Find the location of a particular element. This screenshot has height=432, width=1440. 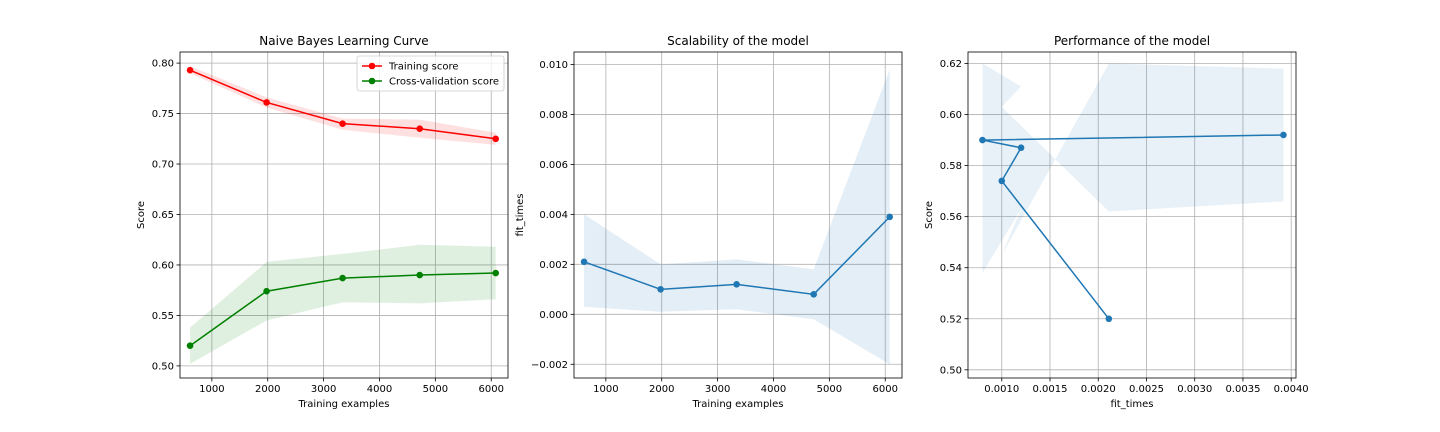

chart-title: Performance of the model is located at coordinates (1132, 41).